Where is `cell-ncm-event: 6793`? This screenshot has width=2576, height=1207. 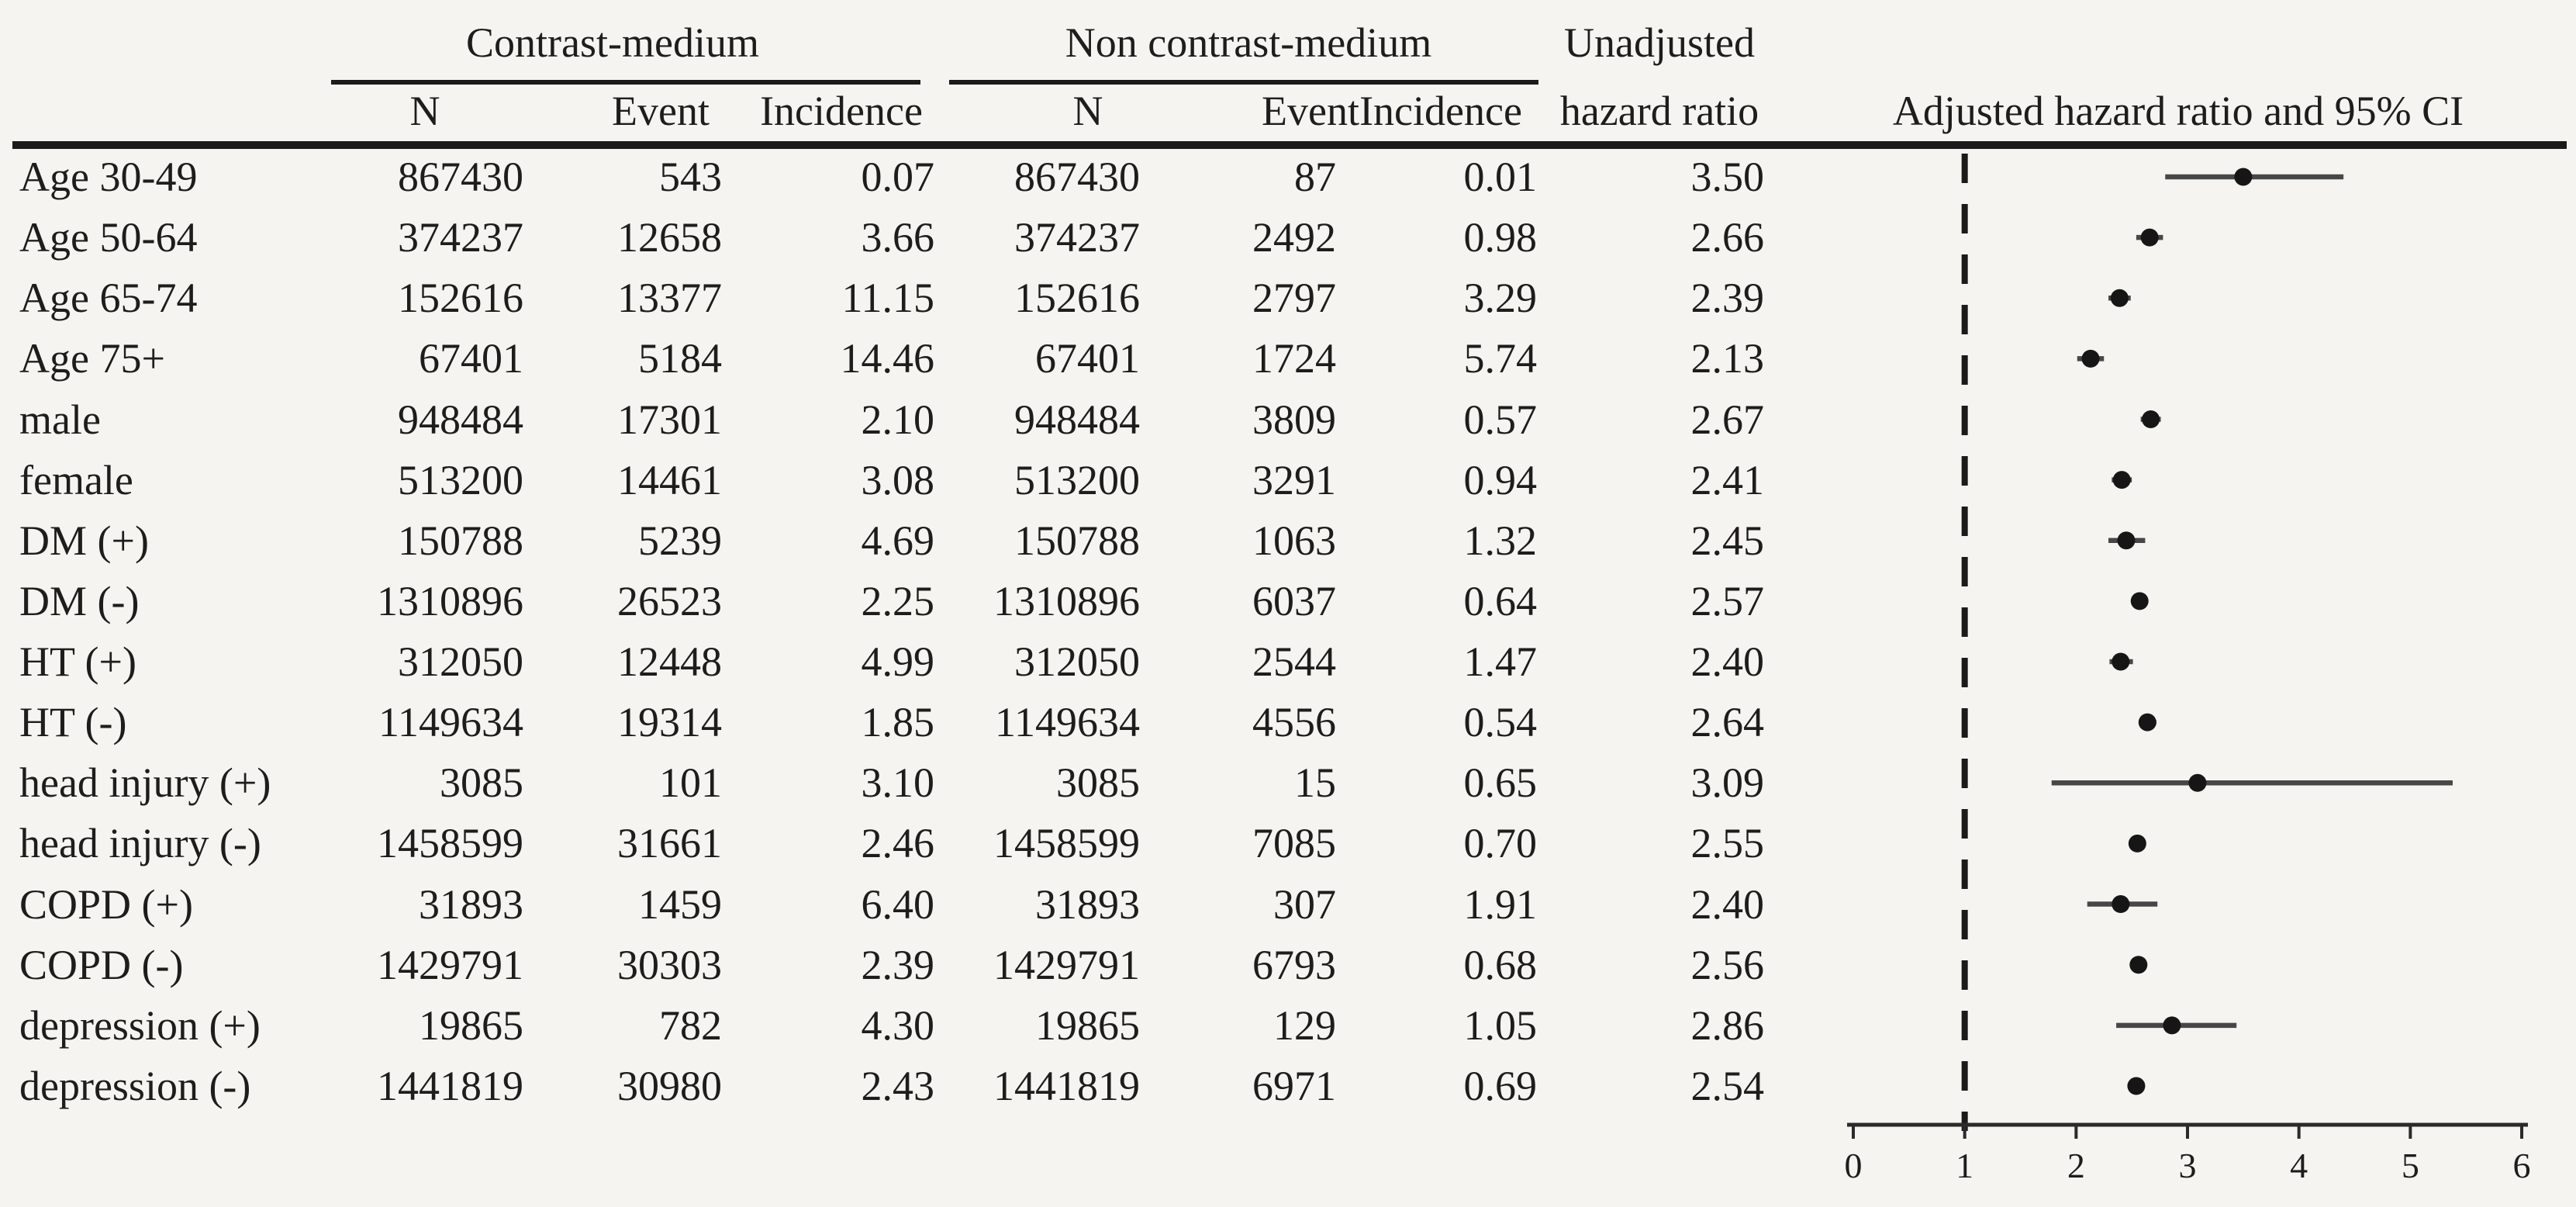
cell-ncm-event: 6793 is located at coordinates (1294, 965).